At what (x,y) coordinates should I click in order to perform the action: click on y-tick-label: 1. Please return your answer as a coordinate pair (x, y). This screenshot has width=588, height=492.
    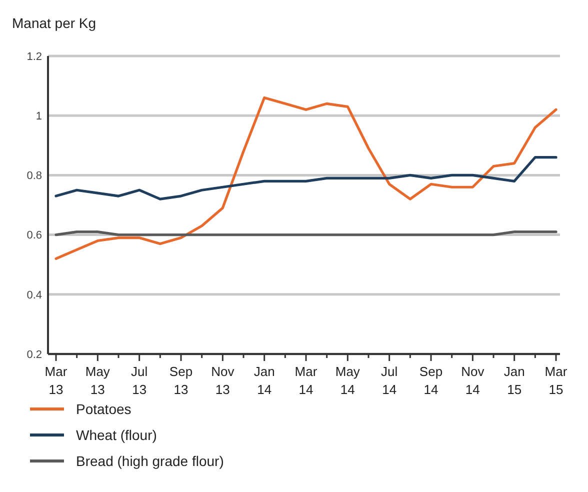
    Looking at the image, I should click on (39, 116).